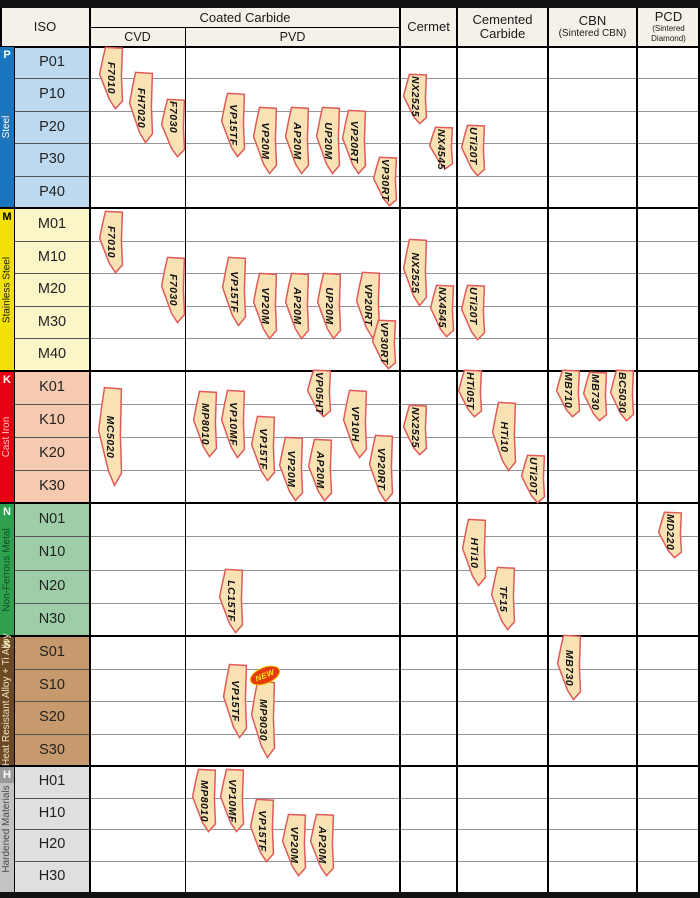 This screenshot has width=700, height=898. I want to click on material-letter-H: H, so click(7, 775).